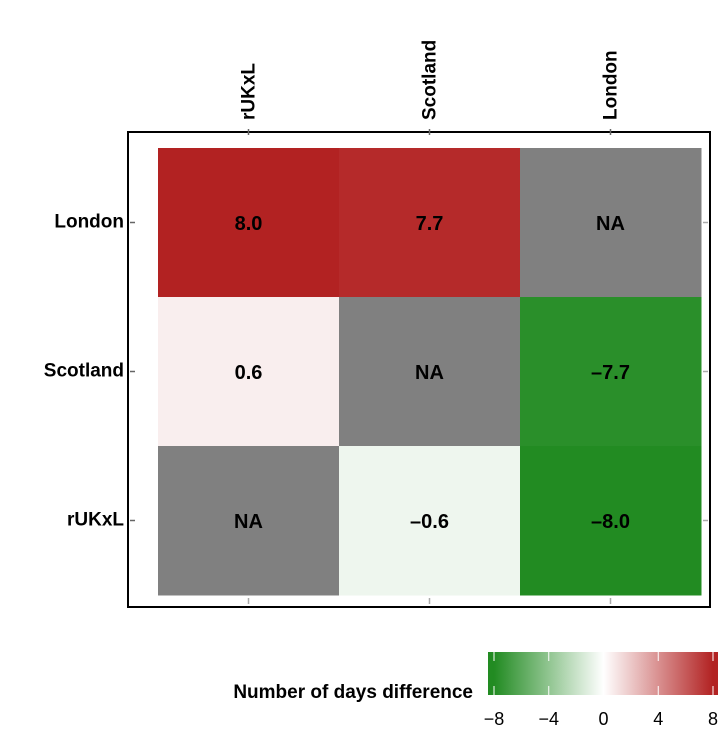  What do you see at coordinates (249, 91) in the screenshot?
I see `x-tick-label: rUKxL` at bounding box center [249, 91].